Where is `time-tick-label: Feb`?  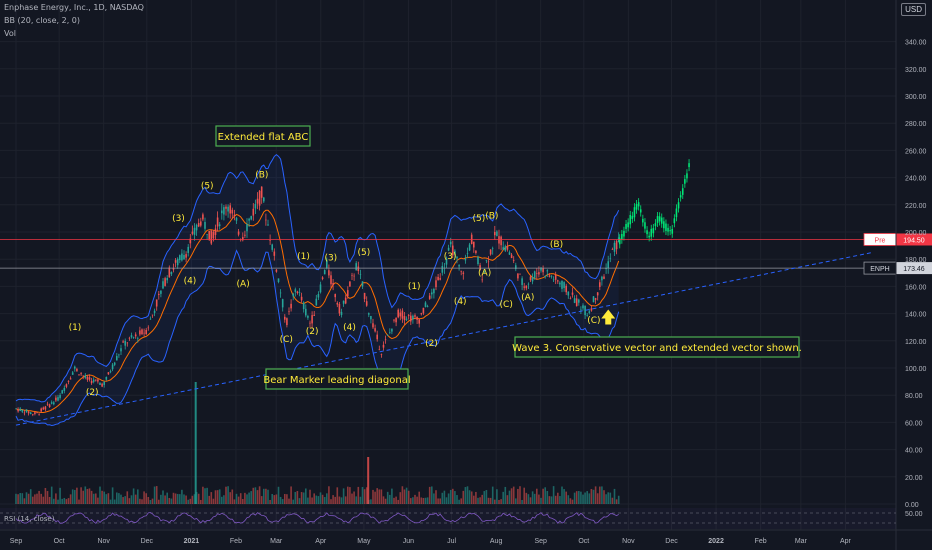 time-tick-label: Feb is located at coordinates (236, 541).